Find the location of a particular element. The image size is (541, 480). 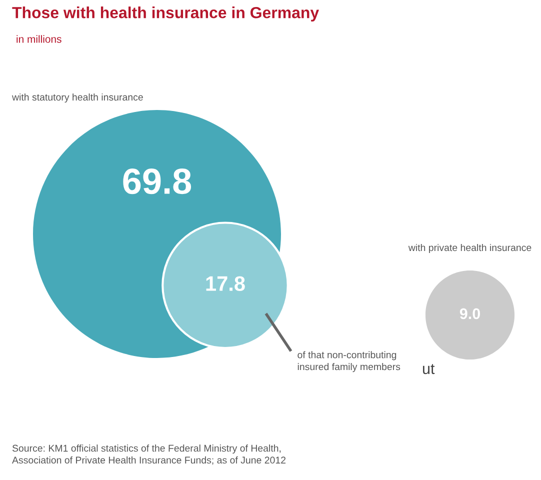

category-label: of that non-contributing insured family members is located at coordinates (349, 361).